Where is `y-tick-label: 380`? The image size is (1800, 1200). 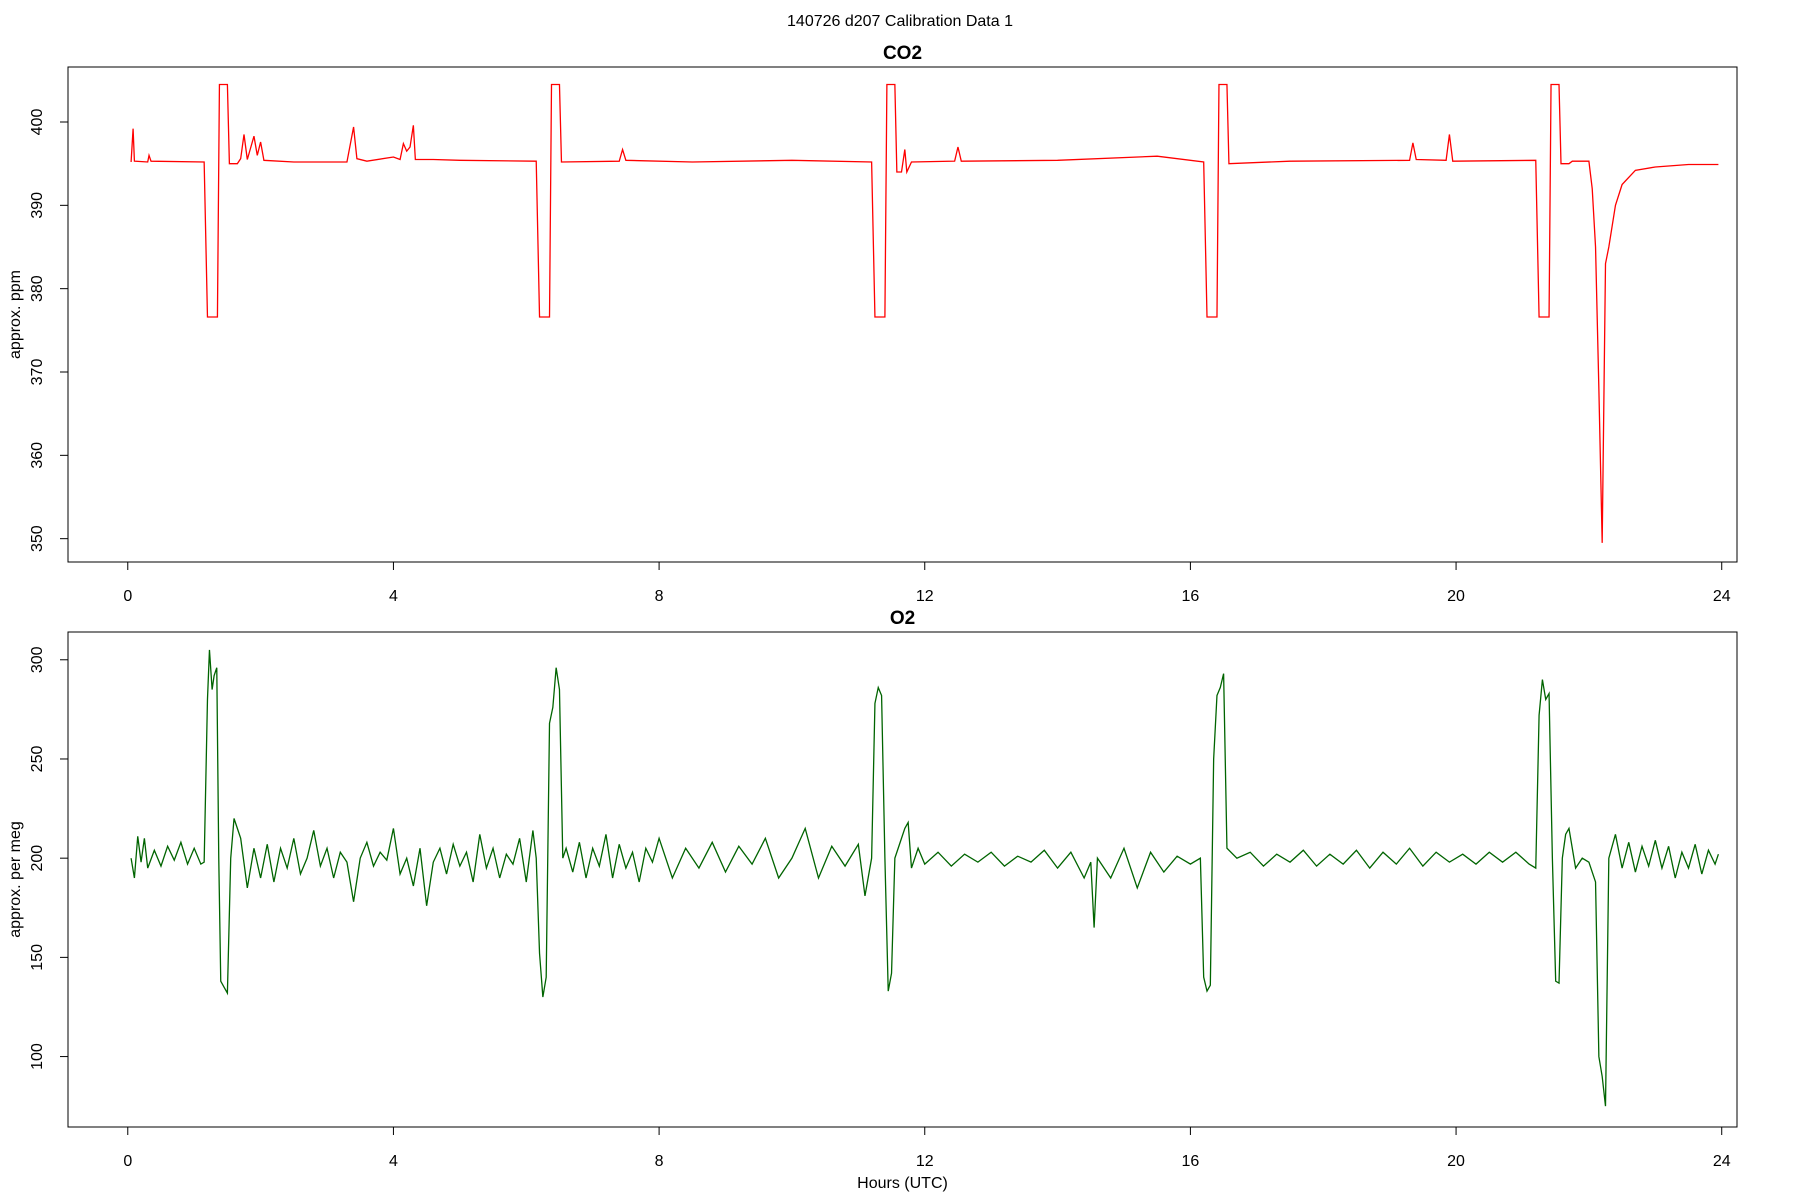 y-tick-label: 380 is located at coordinates (37, 288).